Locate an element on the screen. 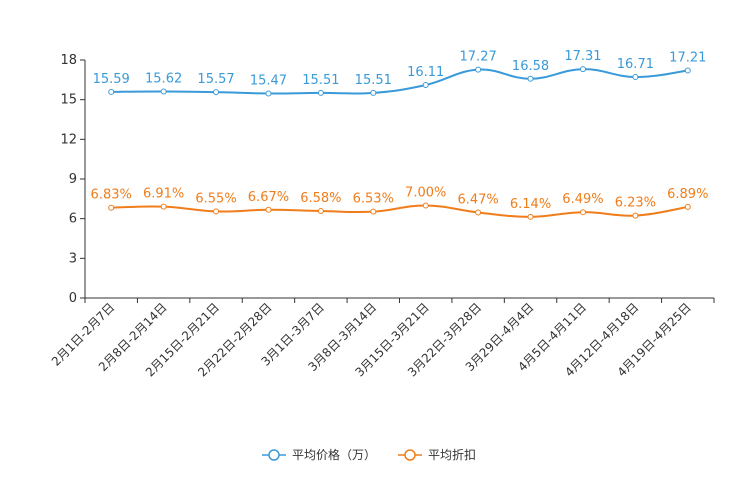 Image resolution: width=744 pixels, height=496 pixels. data-label: 6.49% is located at coordinates (582, 199).